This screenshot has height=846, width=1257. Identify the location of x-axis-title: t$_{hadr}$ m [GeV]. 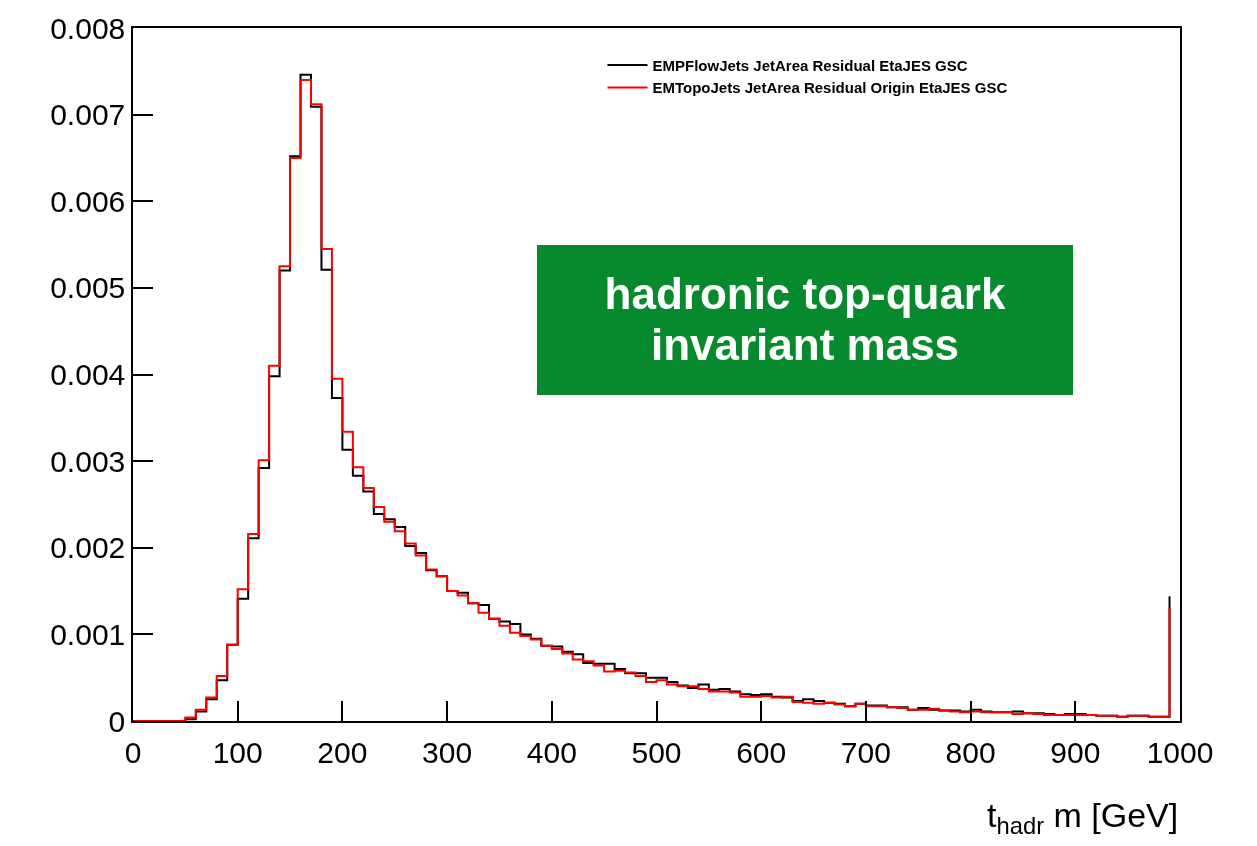
(1083, 818).